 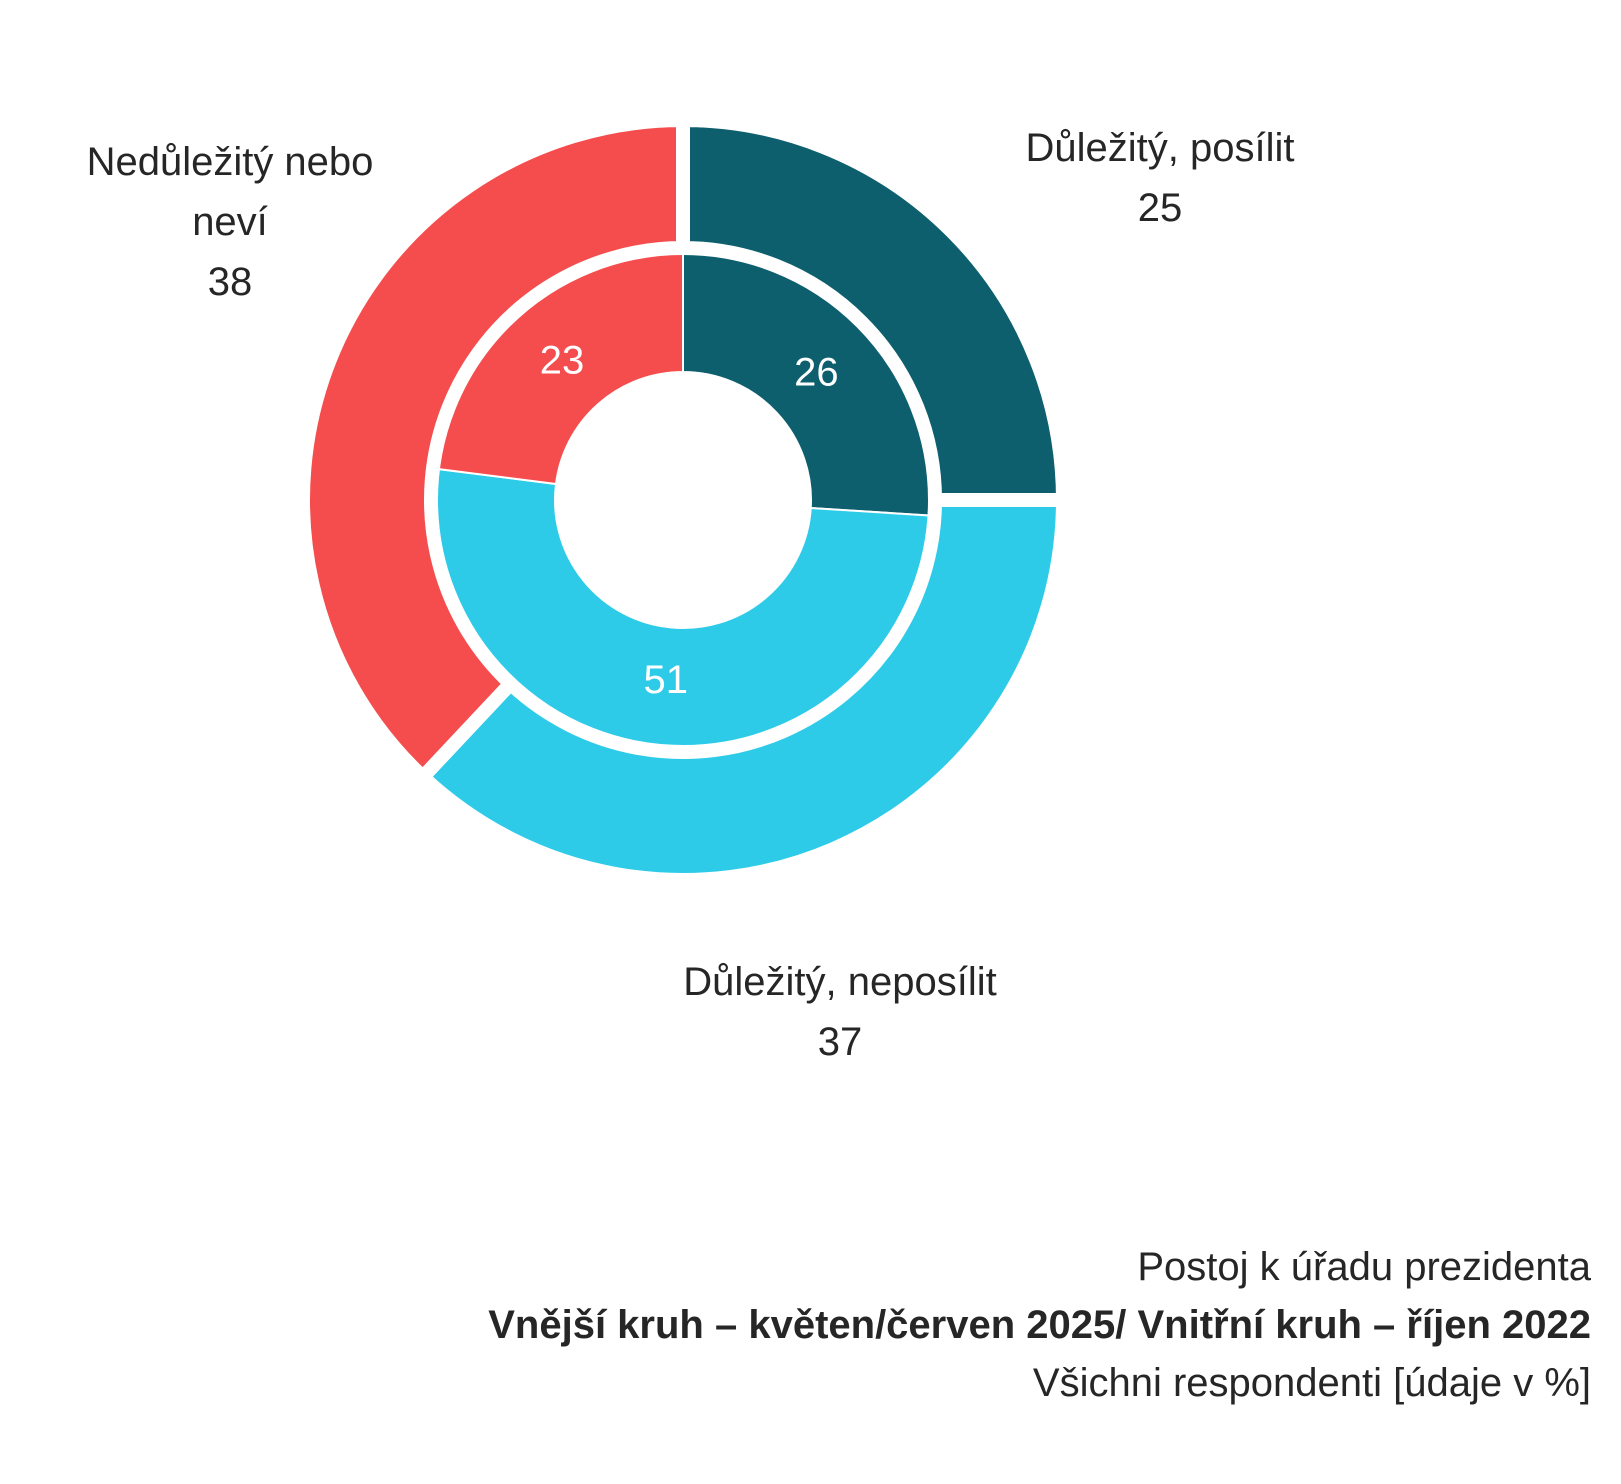 I want to click on label-nedulezity: Nedůležitý nebo neví 38, so click(x=230, y=222).